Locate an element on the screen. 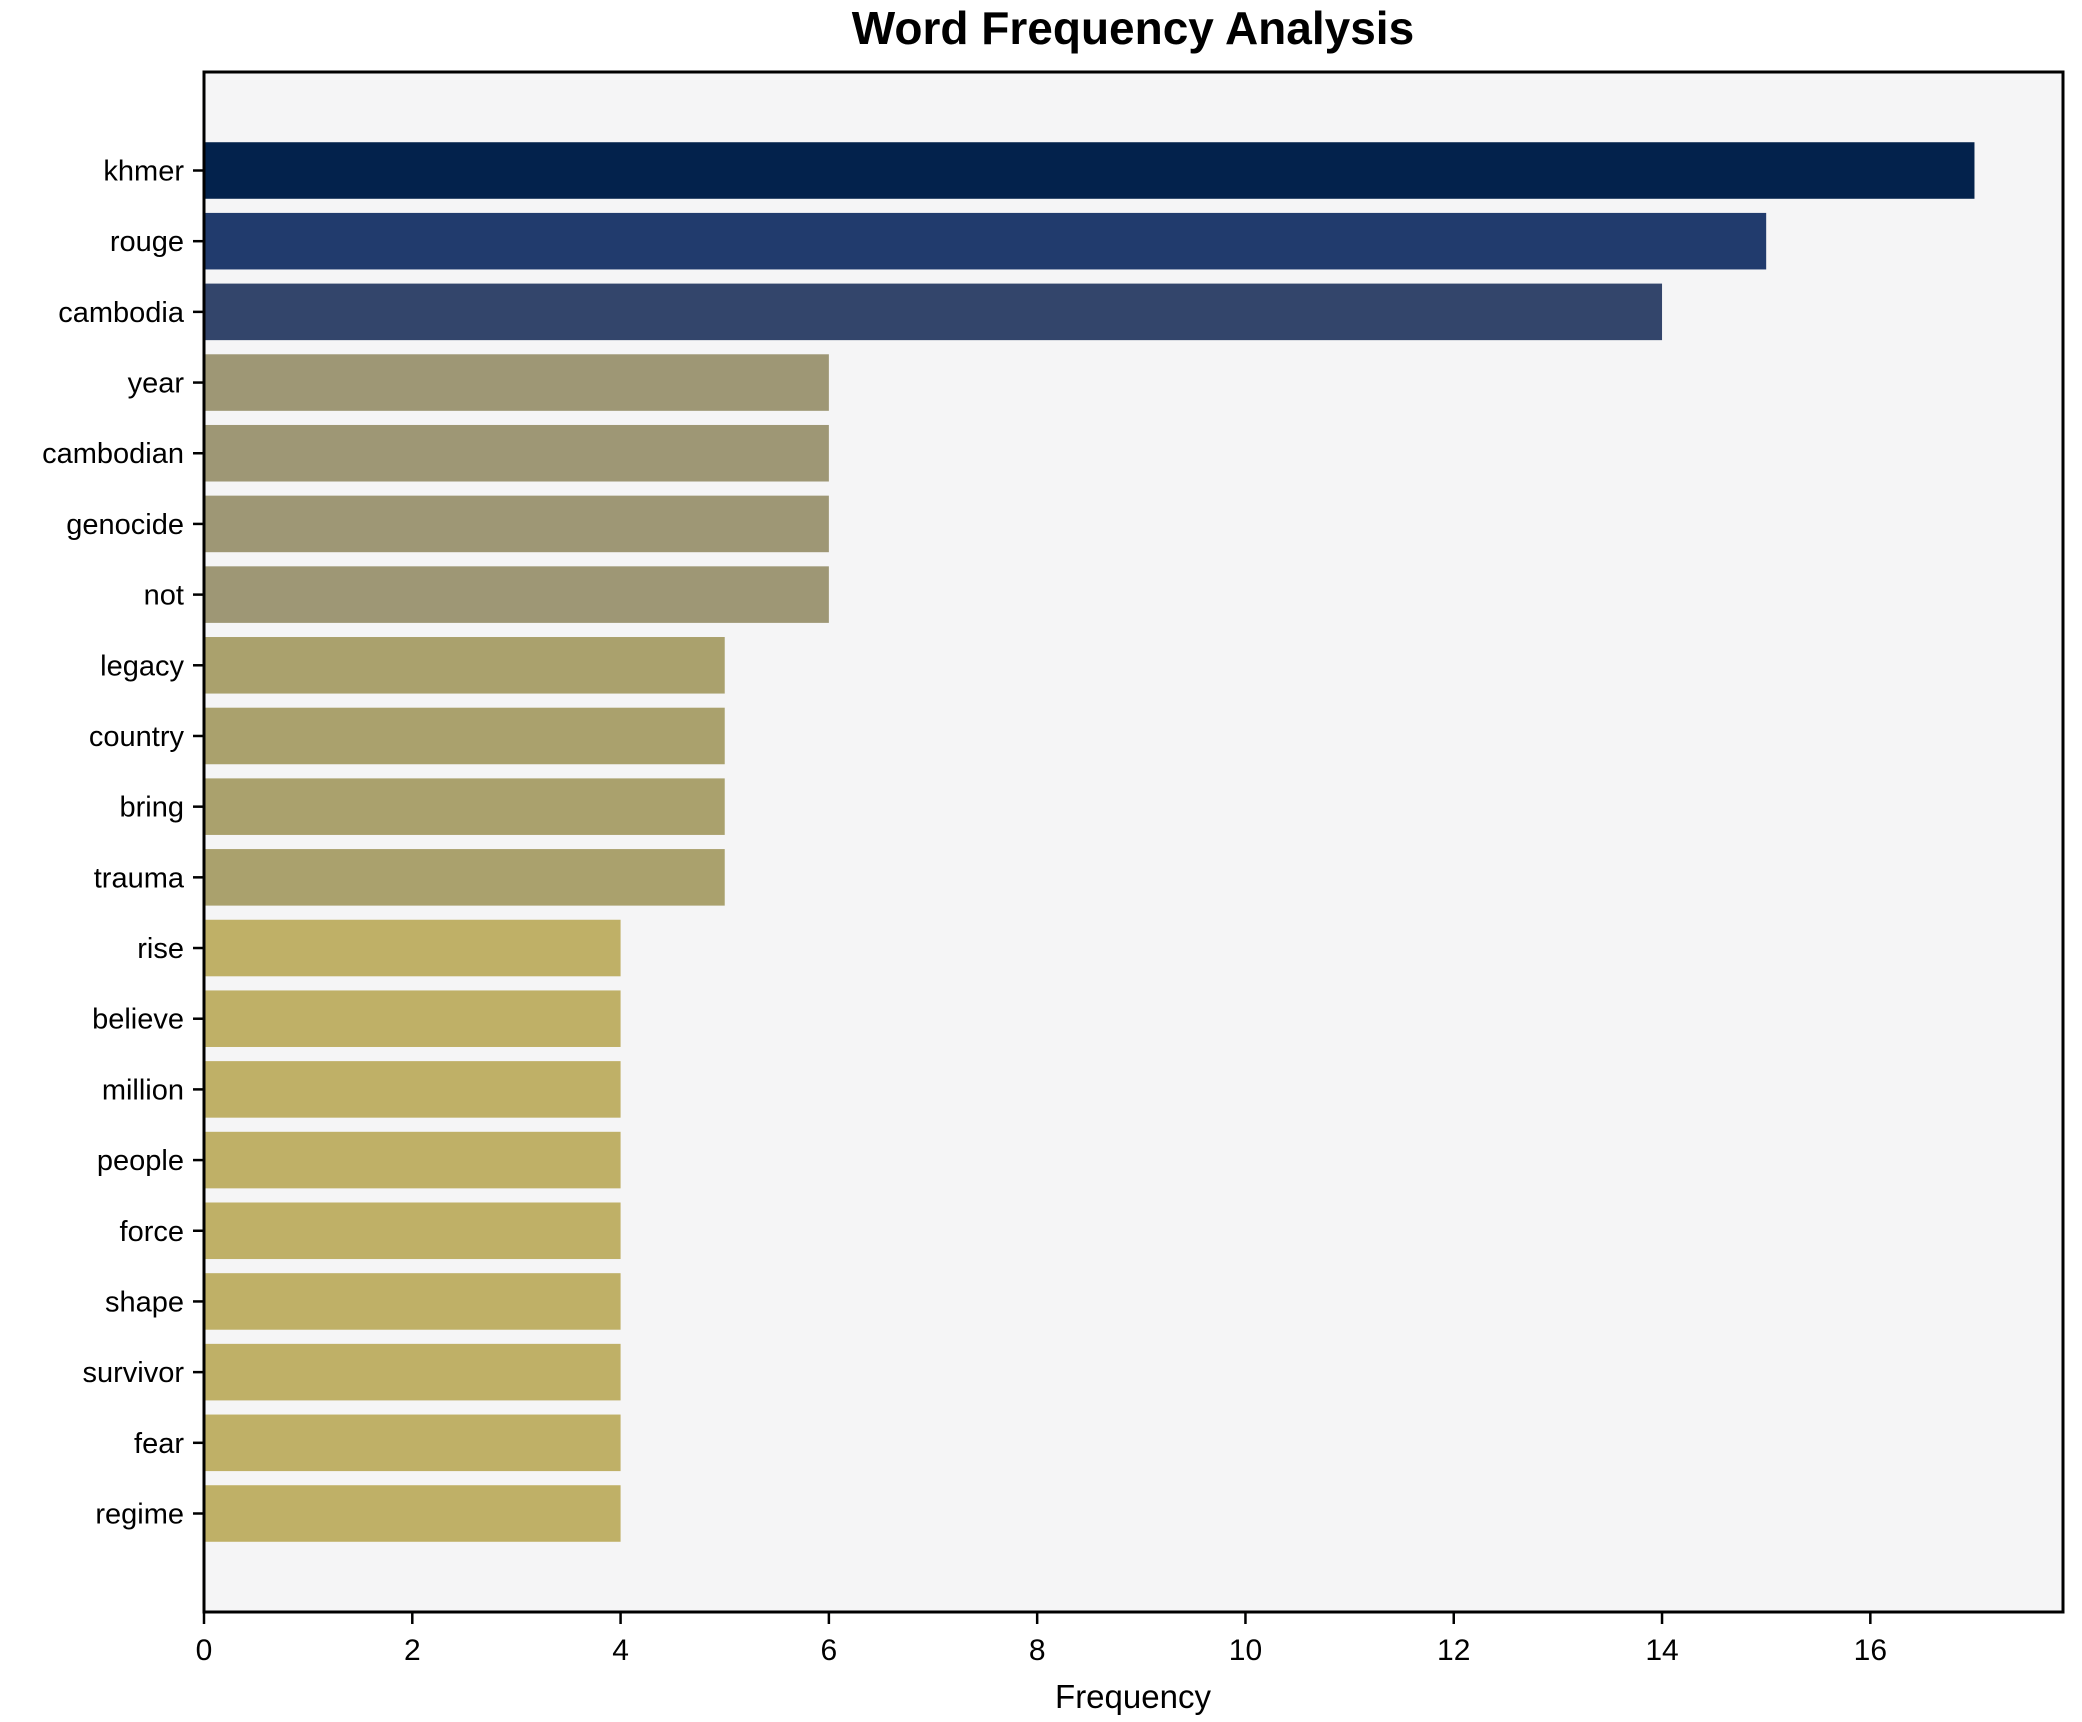  bar-people is located at coordinates (412, 1160).